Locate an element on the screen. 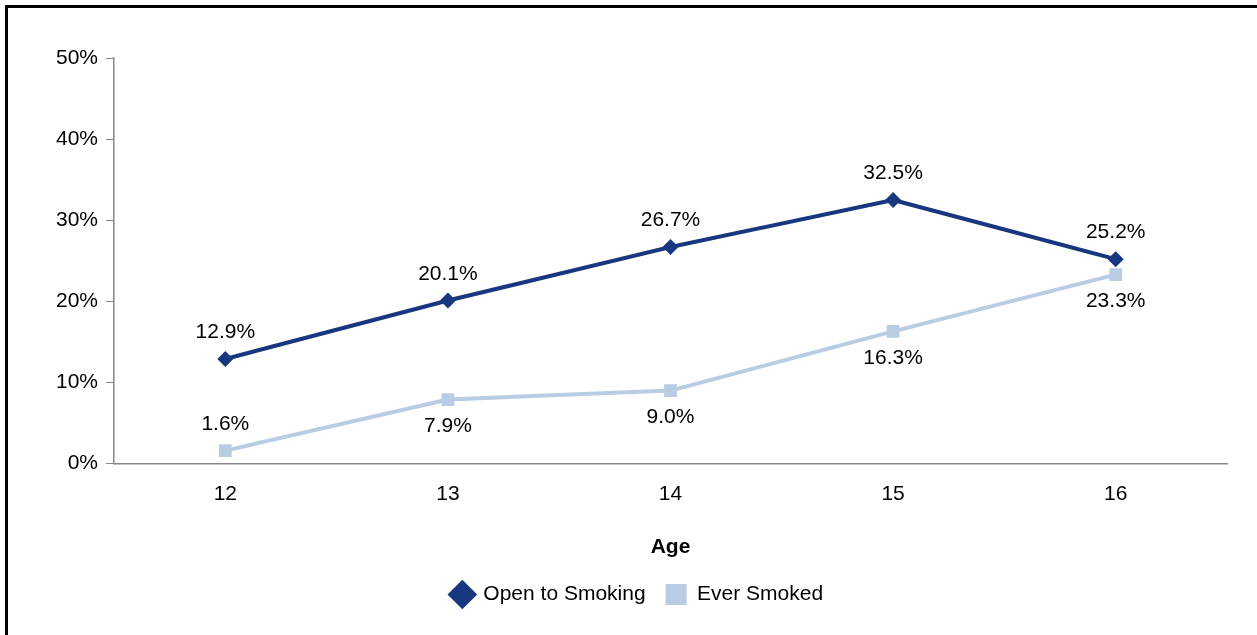 The height and width of the screenshot is (635, 1257). legend-label: Ever Smoked is located at coordinates (760, 593).